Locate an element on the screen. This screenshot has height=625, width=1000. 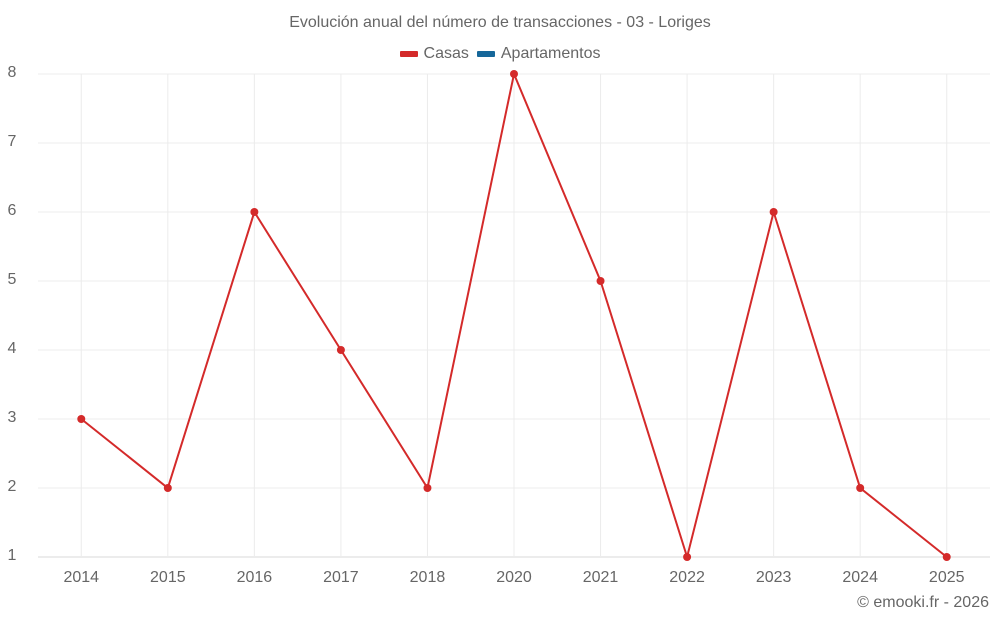
y-tick-label: 5 is located at coordinates (12, 279).